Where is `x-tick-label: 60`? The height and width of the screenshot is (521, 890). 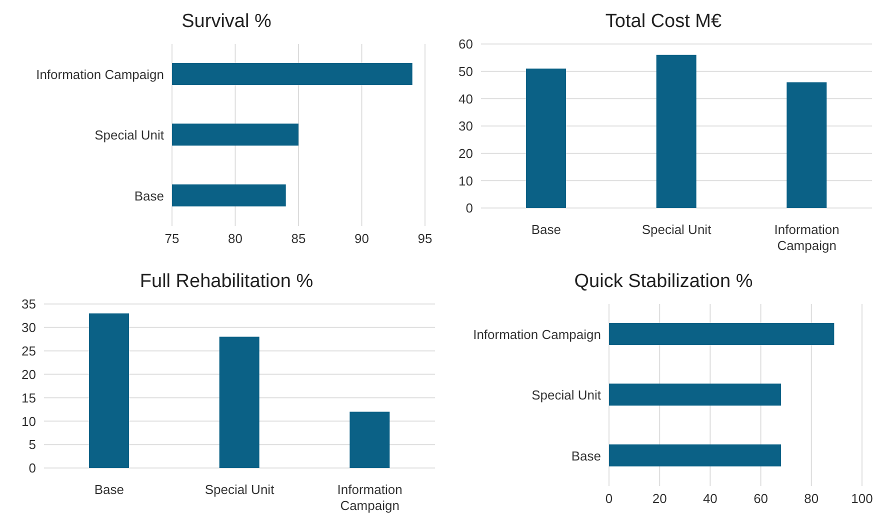
x-tick-label: 60 is located at coordinates (761, 498).